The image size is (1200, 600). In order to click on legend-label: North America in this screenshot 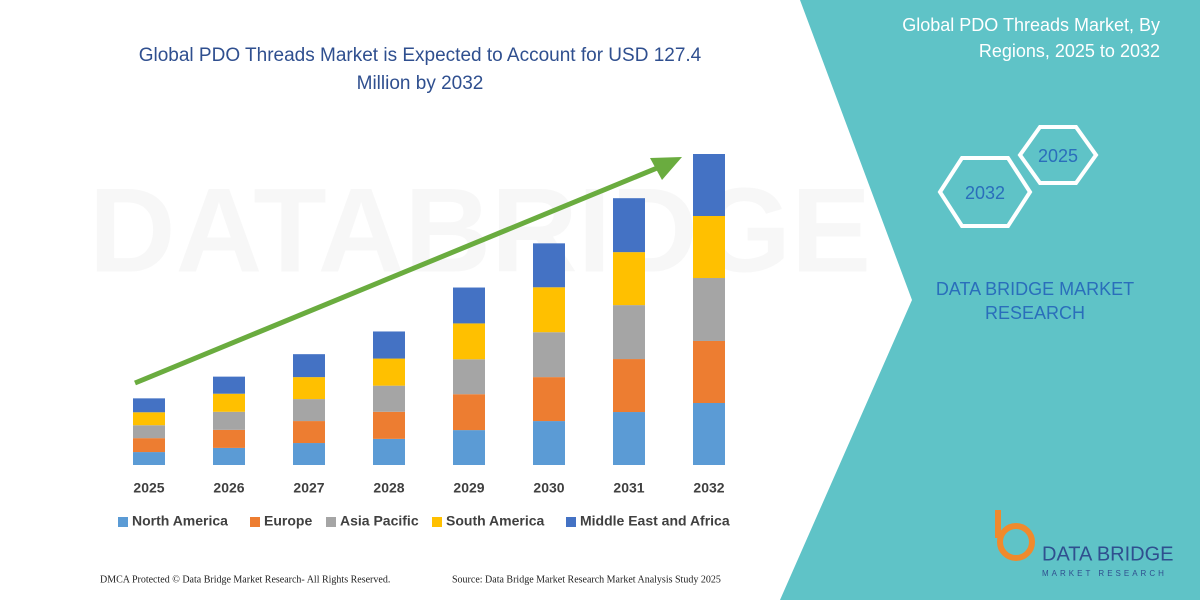, I will do `click(180, 521)`.